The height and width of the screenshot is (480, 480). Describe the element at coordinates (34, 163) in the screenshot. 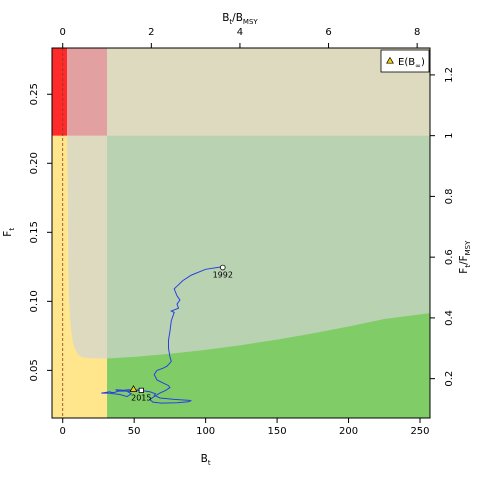

I see `left-tick-label-3: 0.20` at that location.